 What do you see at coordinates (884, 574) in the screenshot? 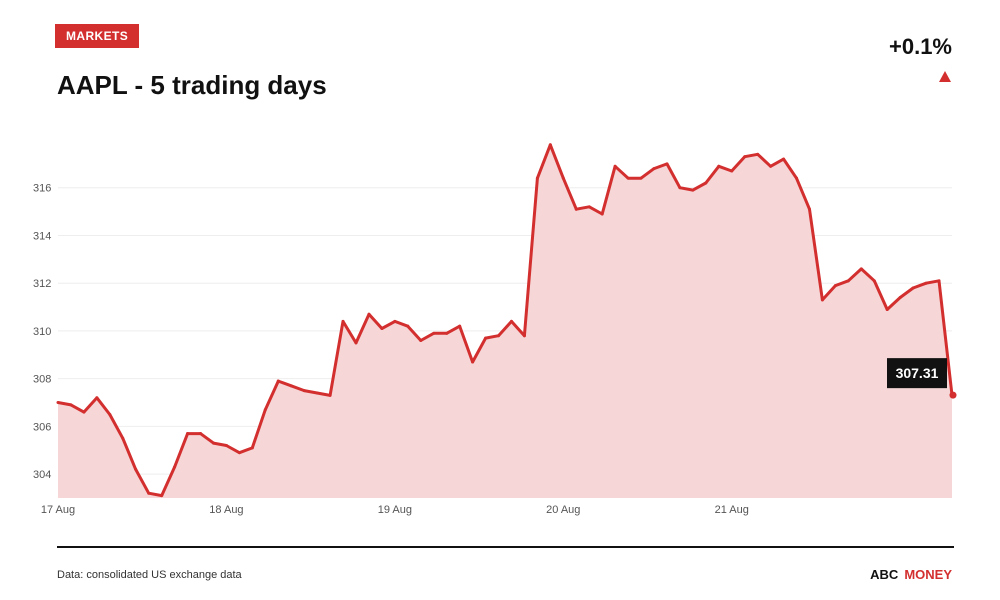
I see `brand-primary: ABC` at bounding box center [884, 574].